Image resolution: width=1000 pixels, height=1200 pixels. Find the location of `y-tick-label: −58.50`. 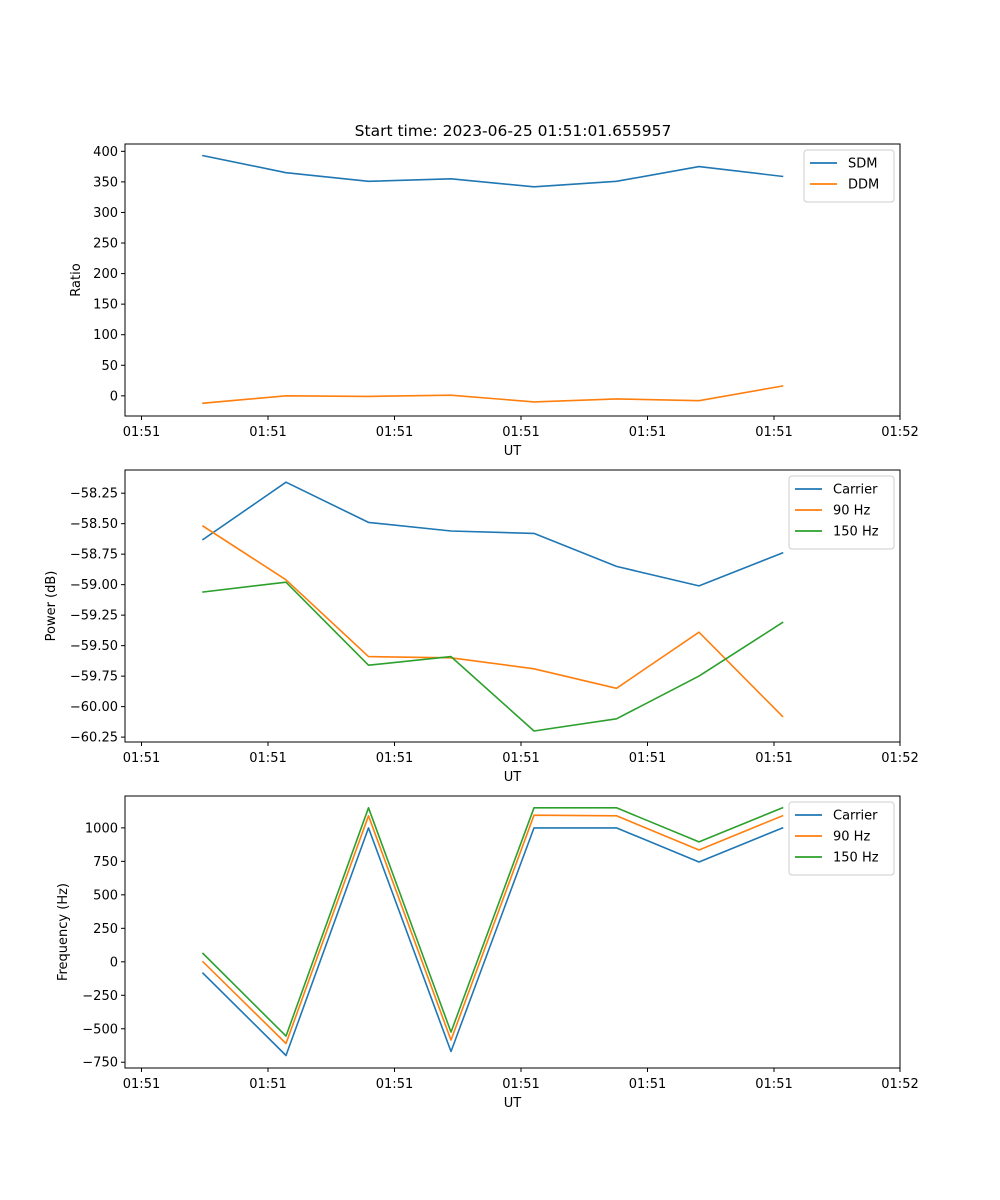

y-tick-label: −58.50 is located at coordinates (94, 524).